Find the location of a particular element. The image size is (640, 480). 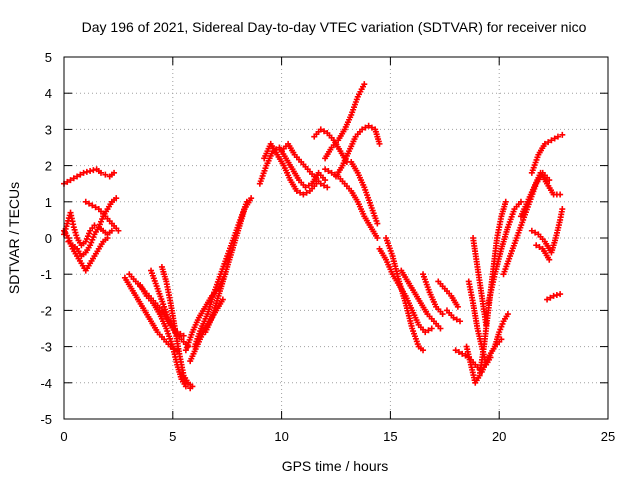

x-tick-label: 15 is located at coordinates (390, 436).